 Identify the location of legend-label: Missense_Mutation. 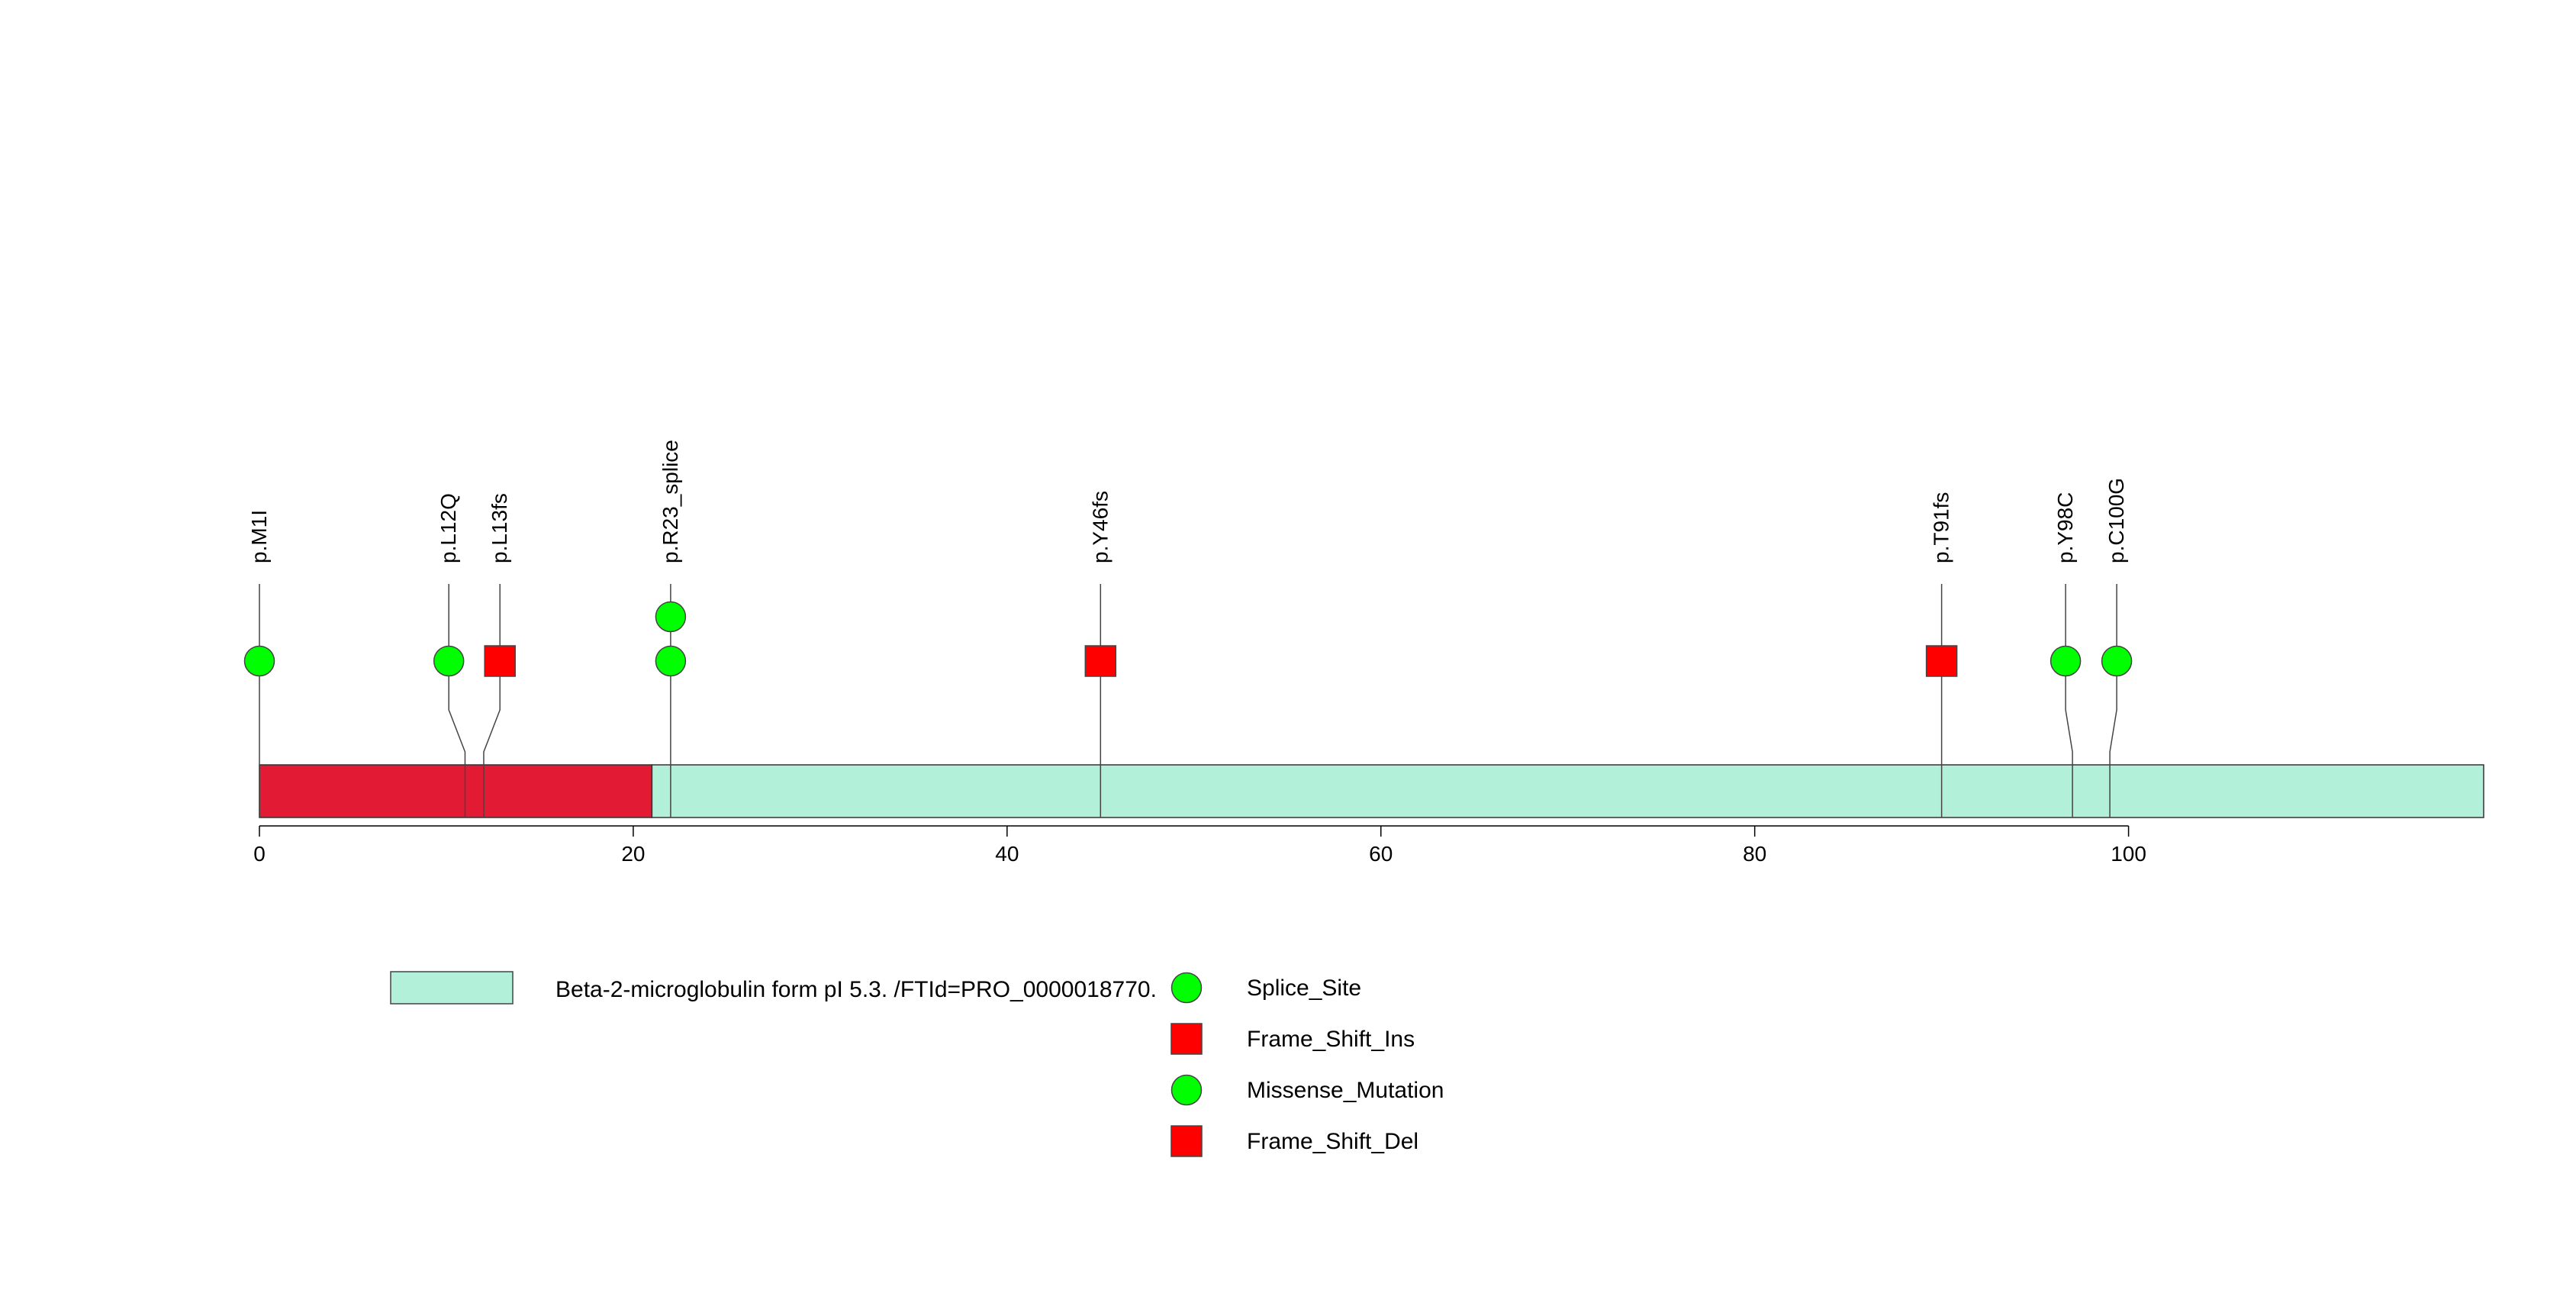
(1345, 1091).